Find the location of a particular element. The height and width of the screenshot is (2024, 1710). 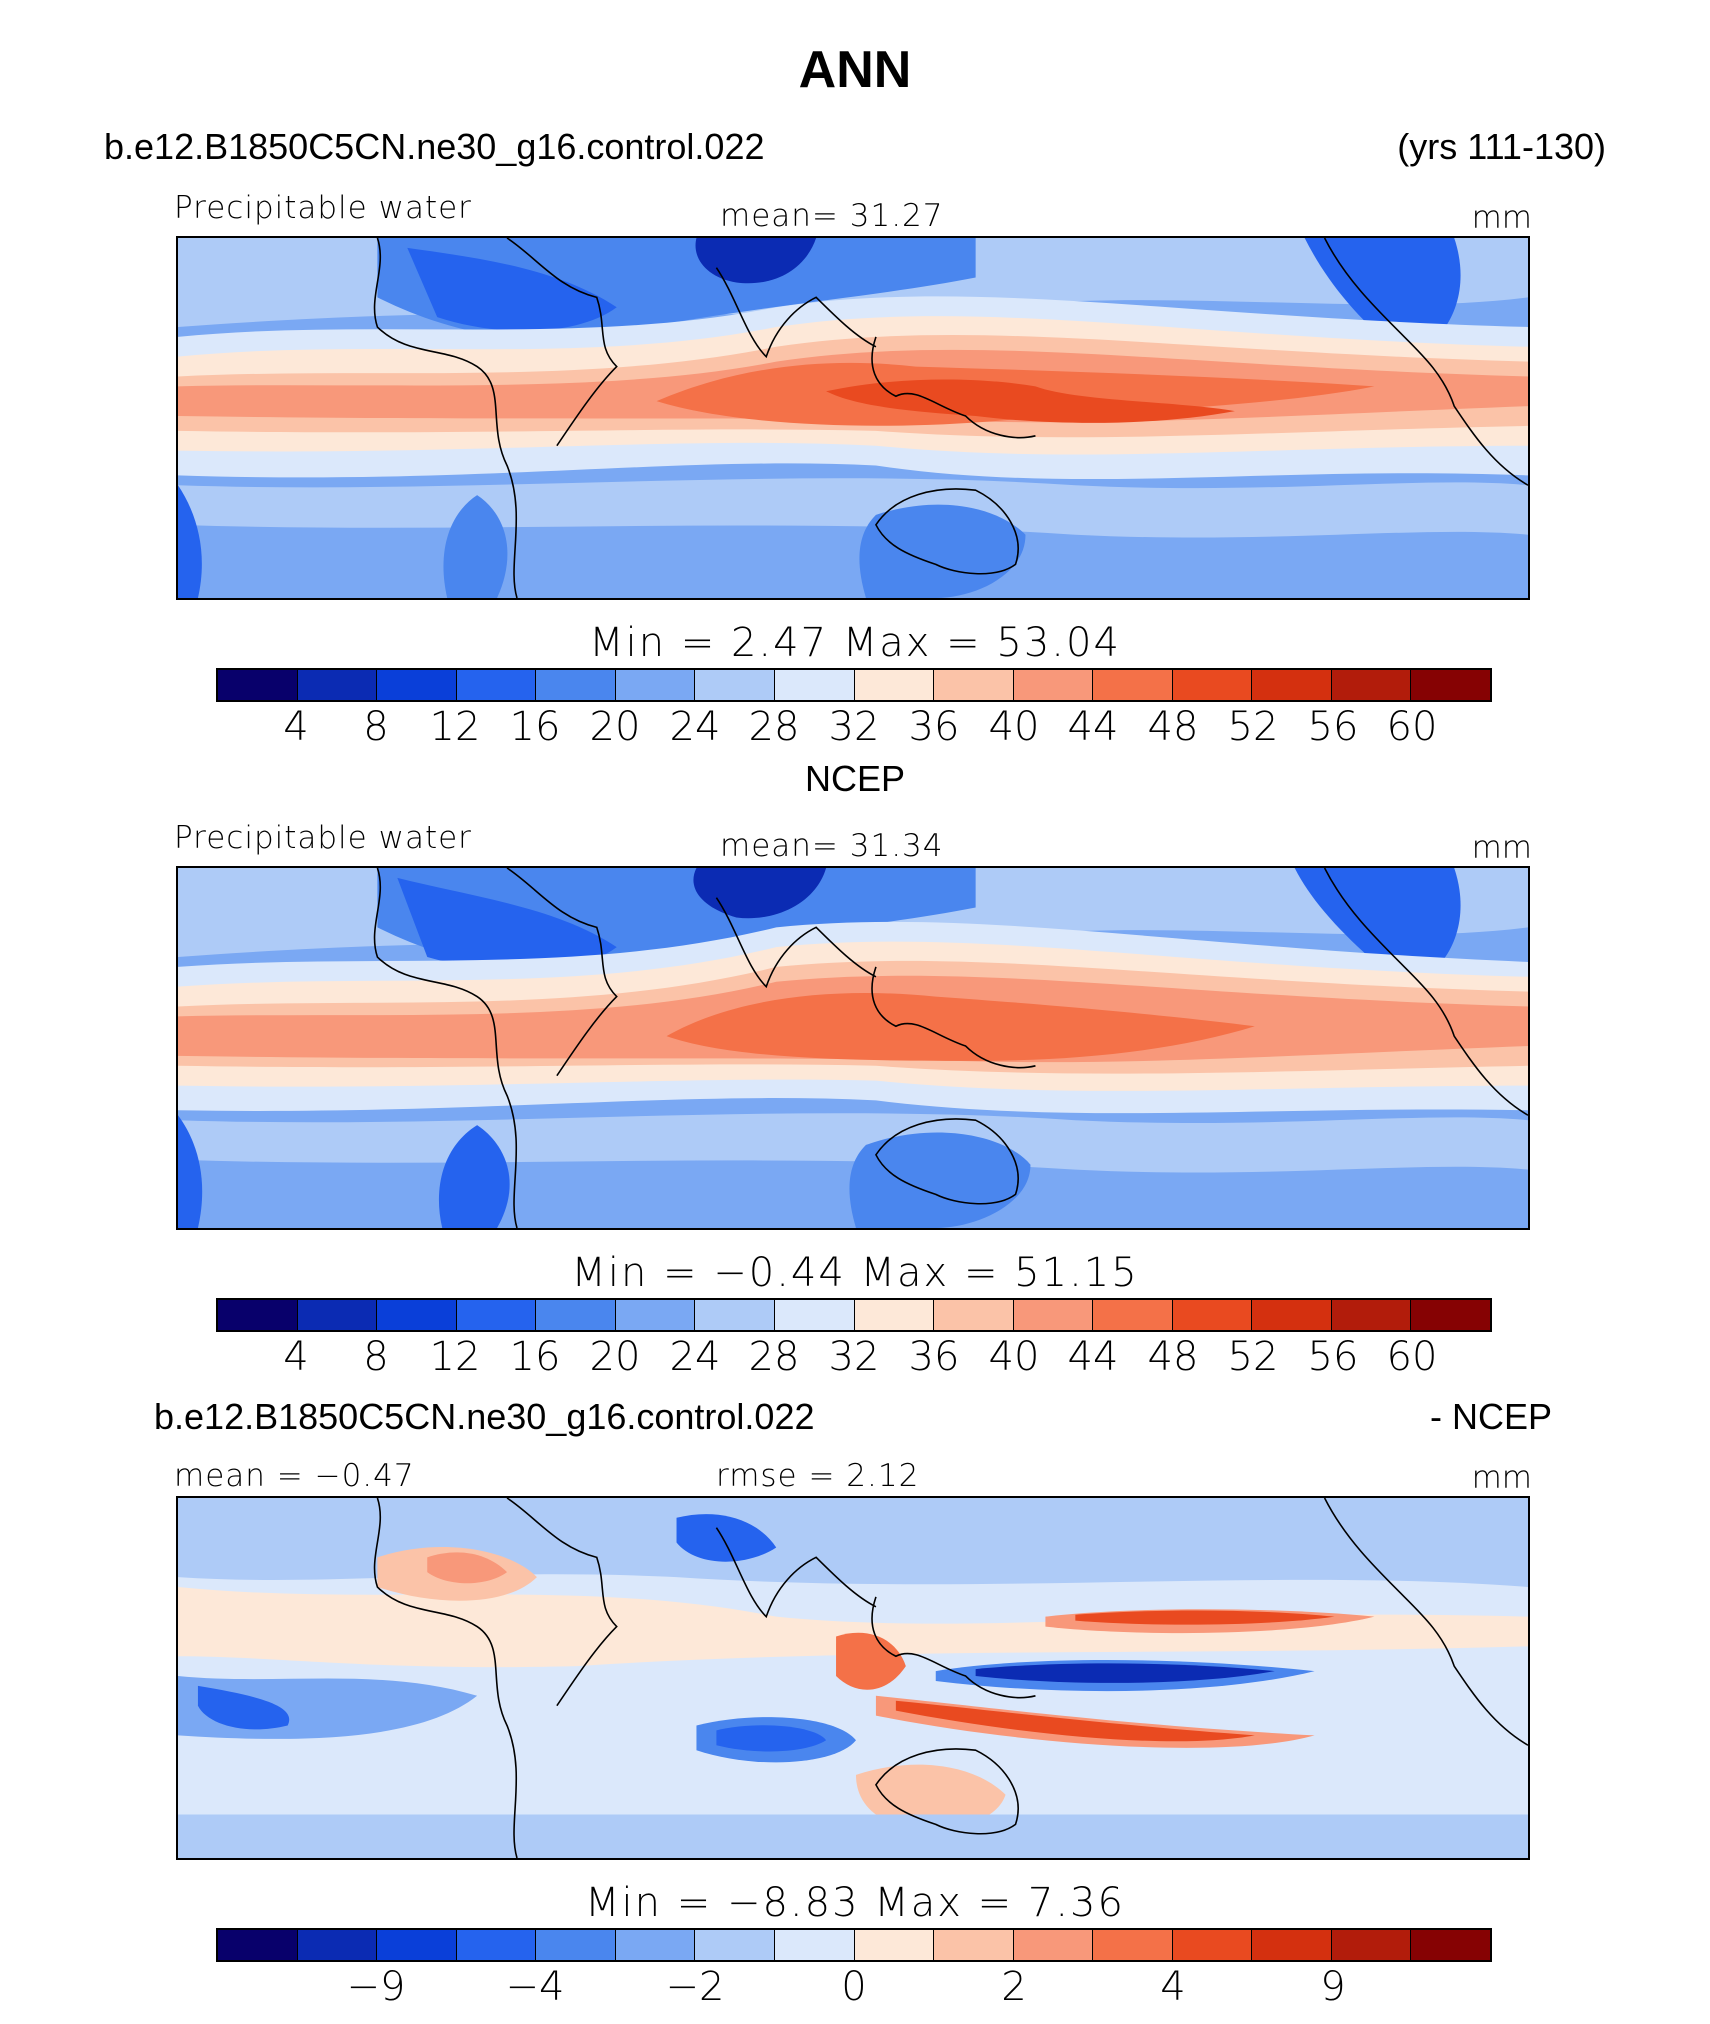

colorbar-tick: 0 is located at coordinates (854, 1987).